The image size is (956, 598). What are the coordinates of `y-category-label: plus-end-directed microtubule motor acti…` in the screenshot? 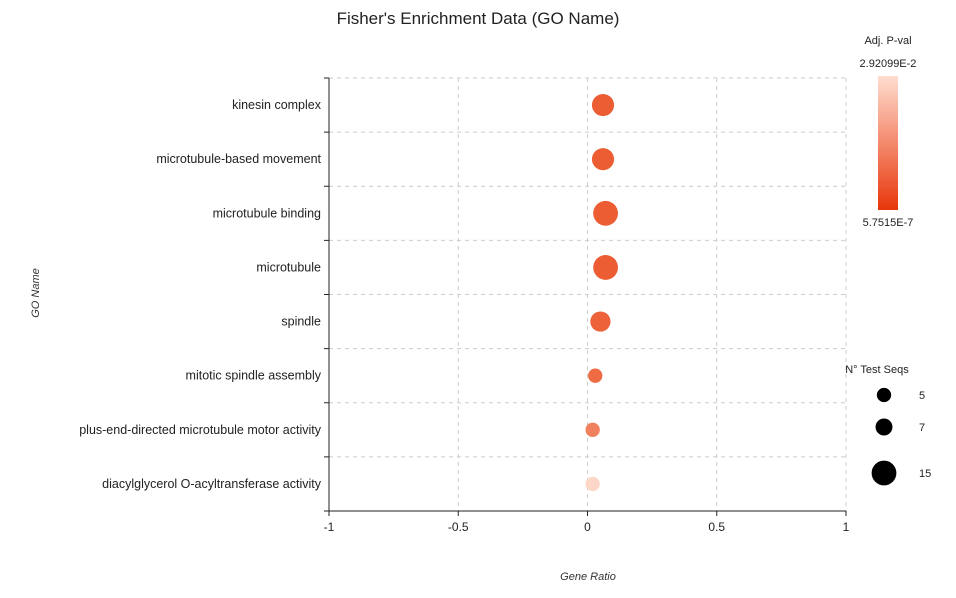 It's located at (200, 430).